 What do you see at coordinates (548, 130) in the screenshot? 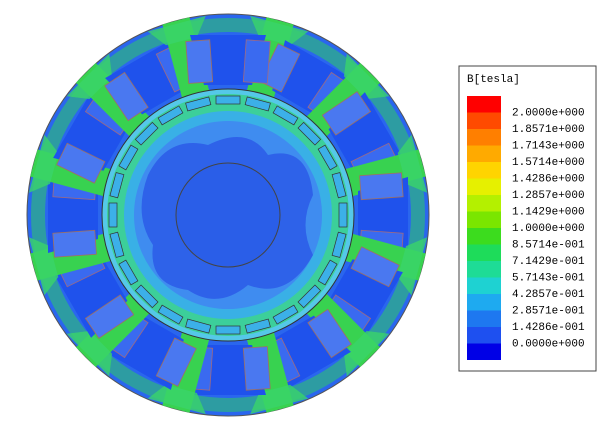
I see `legend-level: 1.8571e+000` at bounding box center [548, 130].